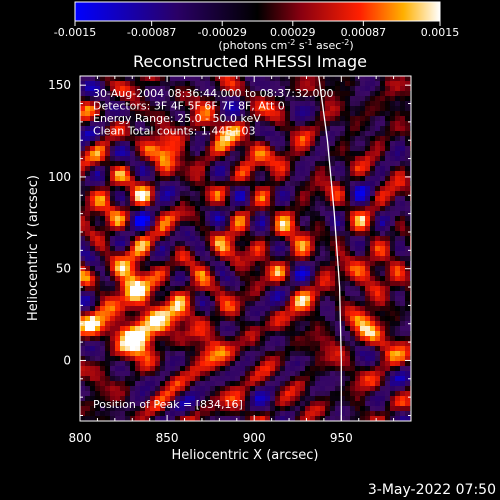 This screenshot has width=500, height=500. What do you see at coordinates (80, 438) in the screenshot?
I see `x-tick-label: 800` at bounding box center [80, 438].